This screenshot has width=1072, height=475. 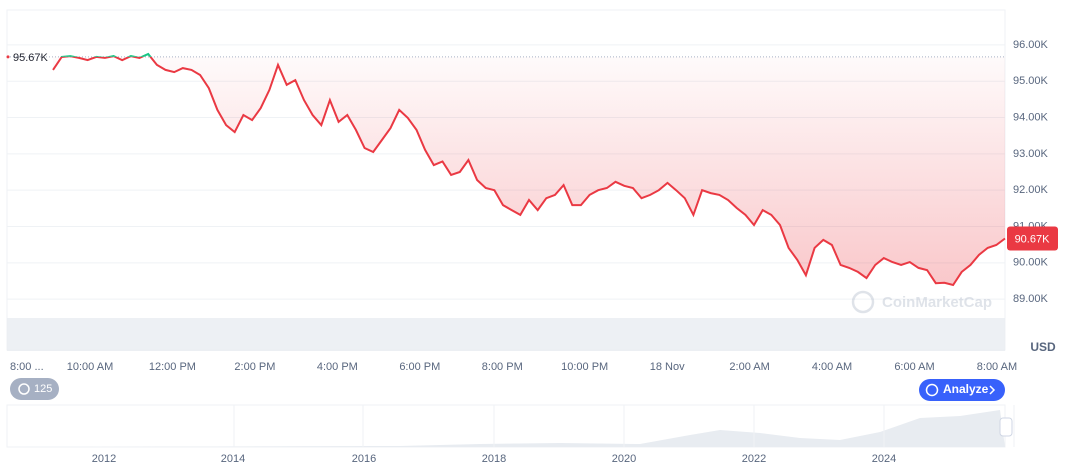 I want to click on watermark: CoinMarketCap, so click(x=921, y=302).